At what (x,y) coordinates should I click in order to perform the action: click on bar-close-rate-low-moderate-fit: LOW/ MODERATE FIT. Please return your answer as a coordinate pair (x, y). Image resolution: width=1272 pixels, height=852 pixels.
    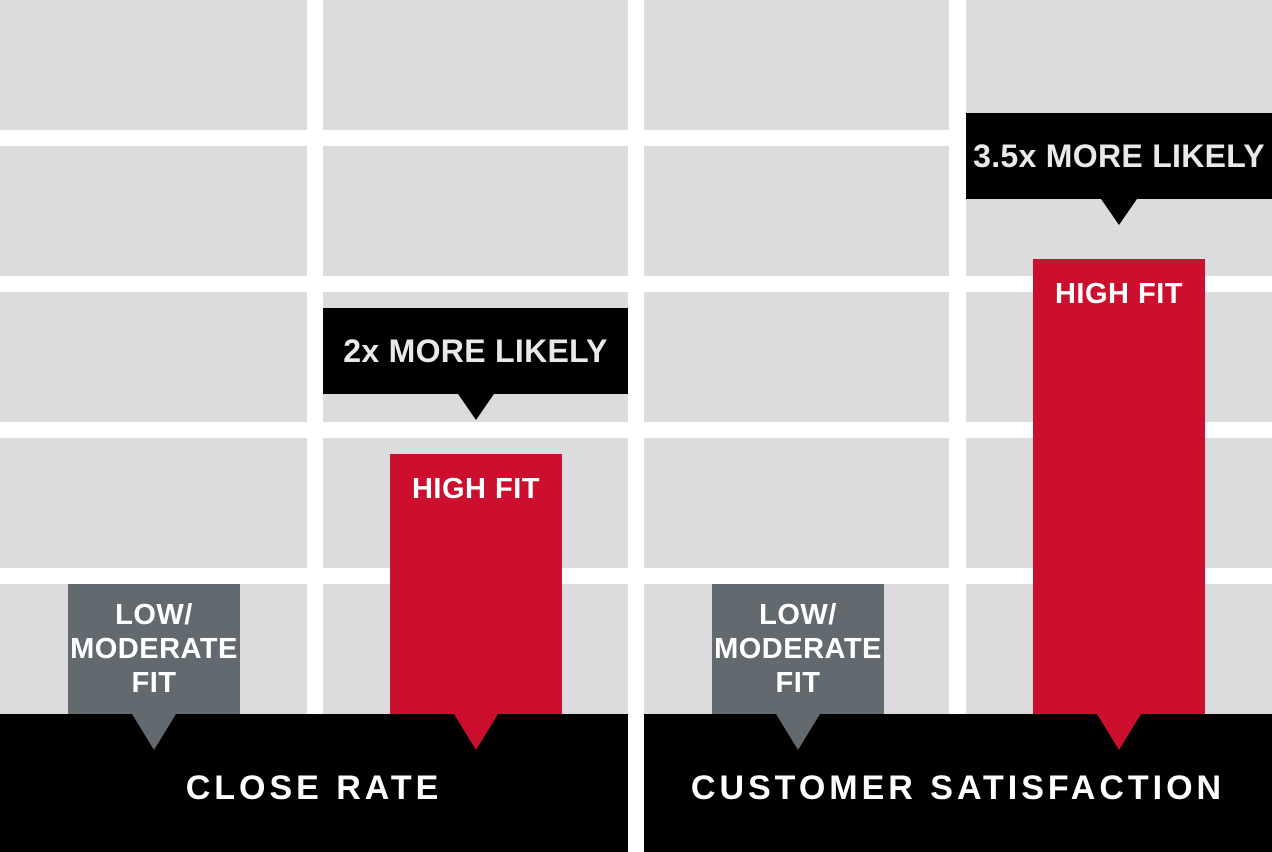
    Looking at the image, I should click on (154, 649).